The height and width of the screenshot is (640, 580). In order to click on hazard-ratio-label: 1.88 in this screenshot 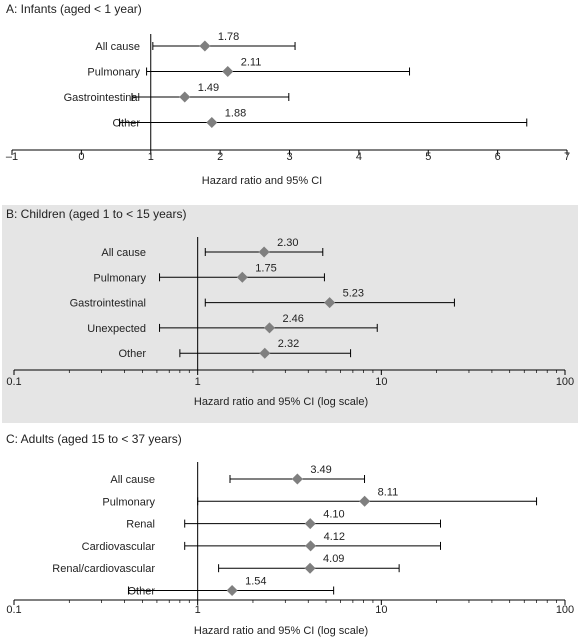, I will do `click(235, 114)`.